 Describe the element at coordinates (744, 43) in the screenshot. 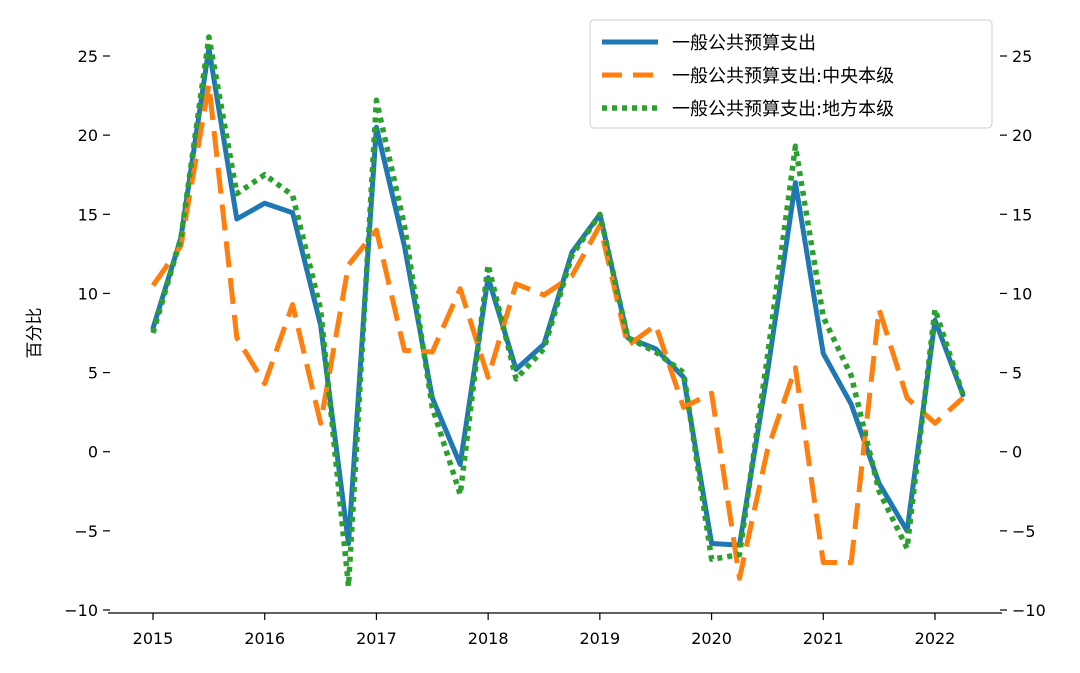

I see `legend-label-1: 一般公共预算支出` at that location.